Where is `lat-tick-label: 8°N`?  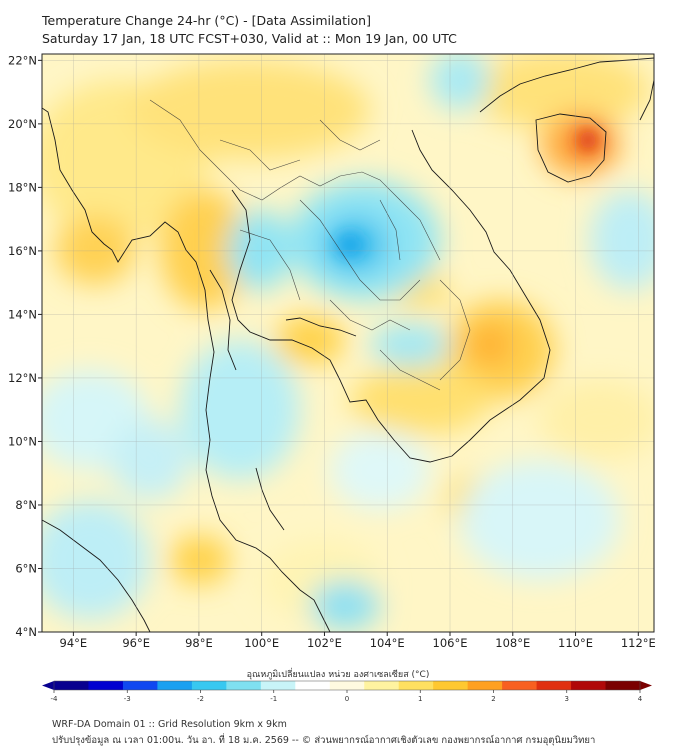 lat-tick-label: 8°N is located at coordinates (26, 505).